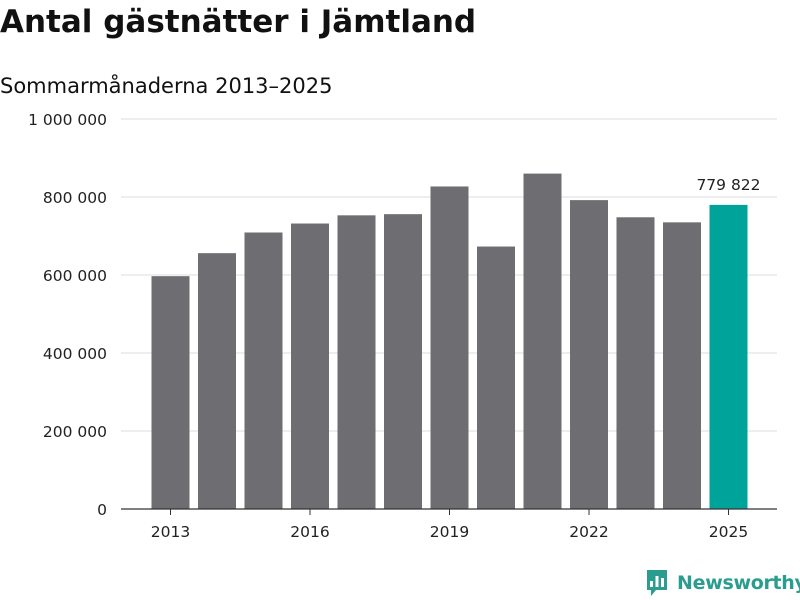 This screenshot has width=800, height=600. Describe the element at coordinates (75, 276) in the screenshot. I see `y-tick-label: 600 000` at that location.